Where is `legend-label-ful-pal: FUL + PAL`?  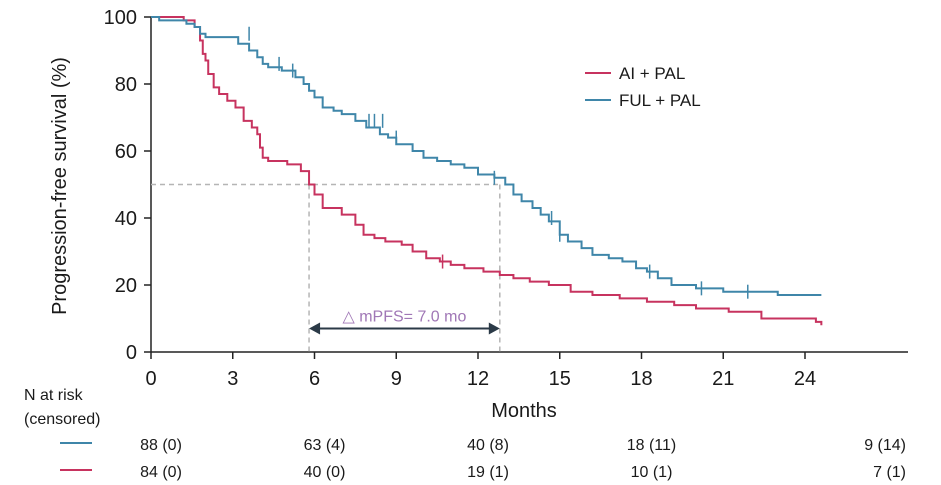
legend-label-ful-pal: FUL + PAL is located at coordinates (660, 100).